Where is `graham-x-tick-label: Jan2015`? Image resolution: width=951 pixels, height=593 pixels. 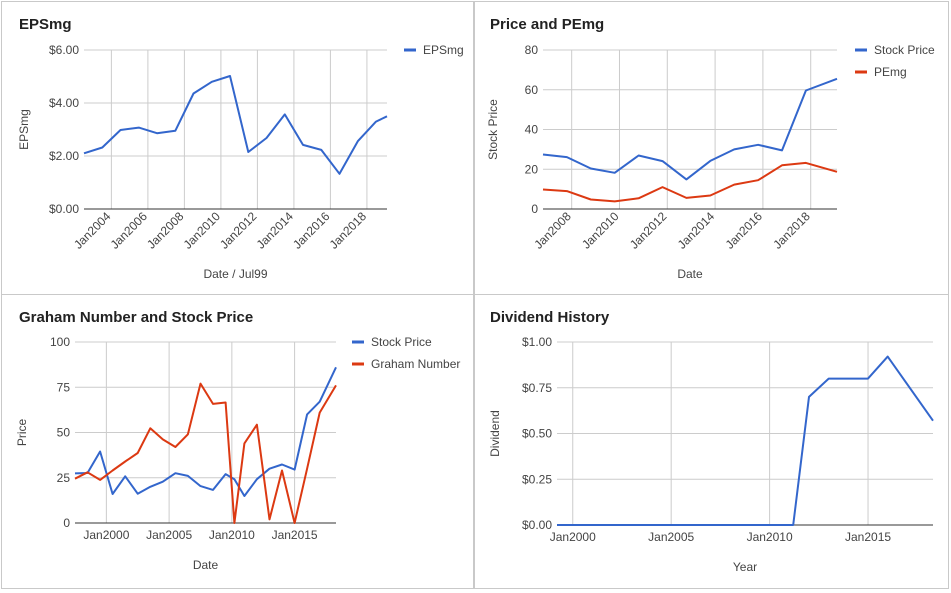 graham-x-tick-label: Jan2015 is located at coordinates (295, 535).